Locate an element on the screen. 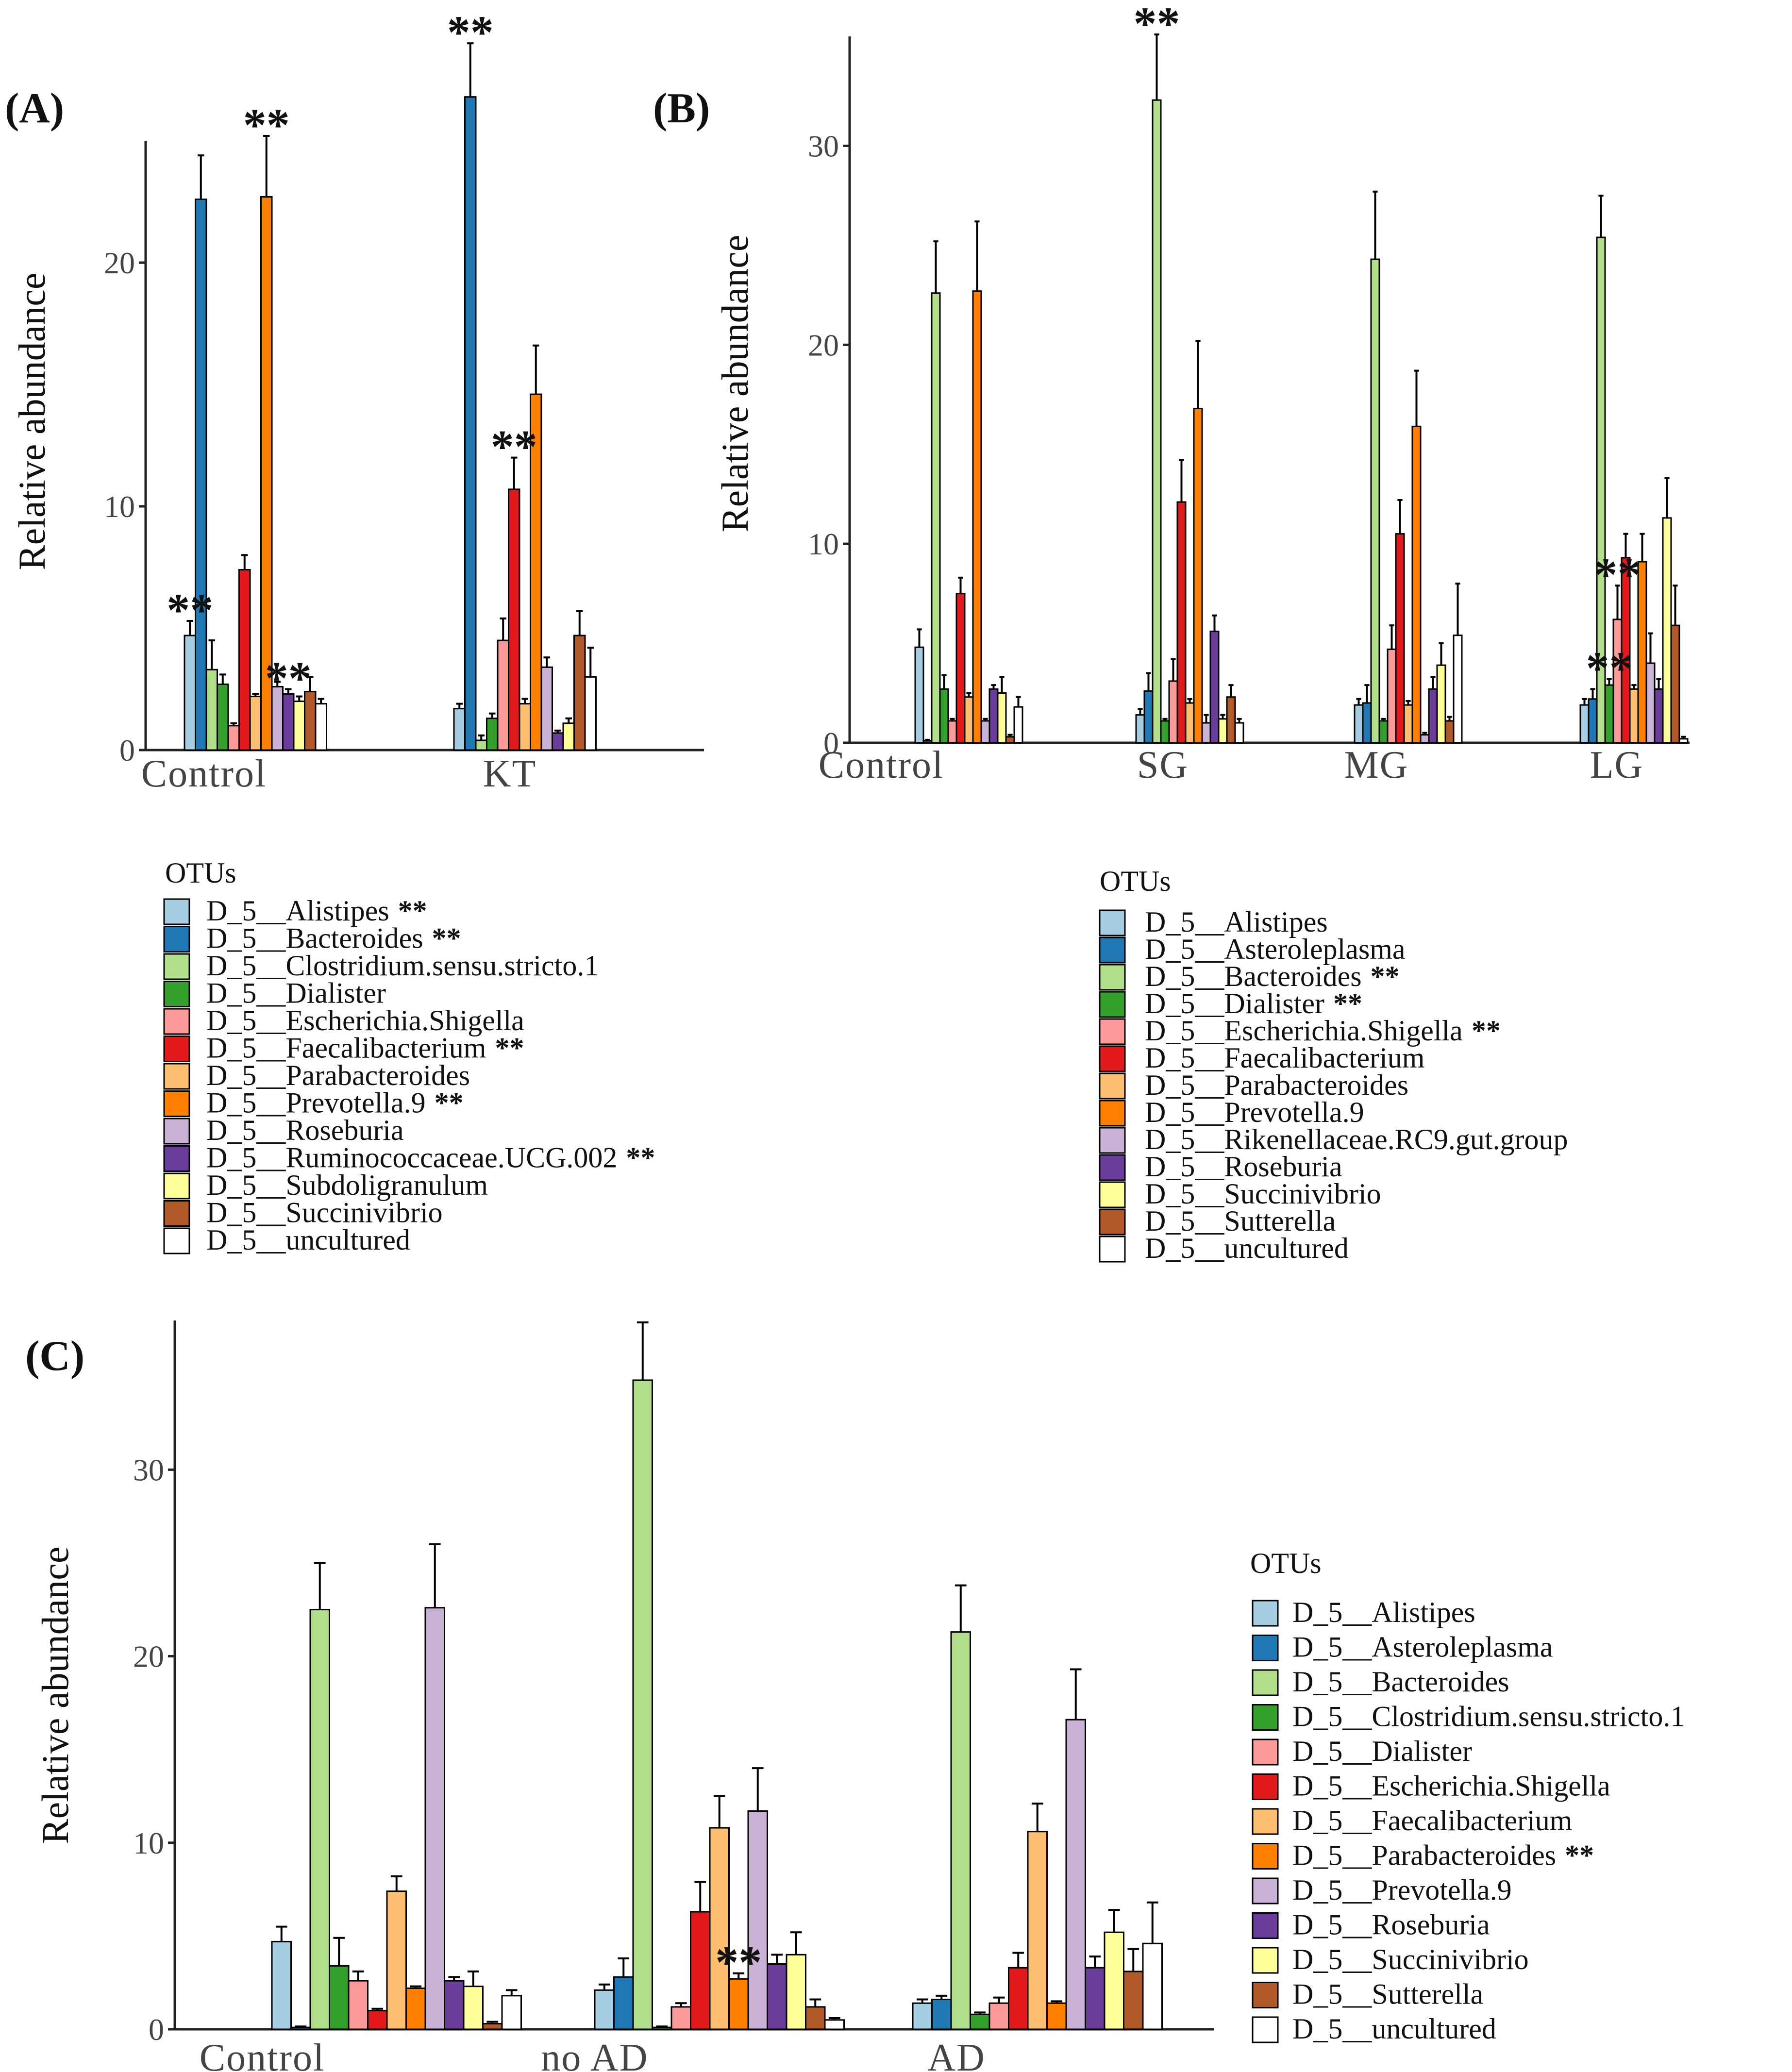 This screenshot has width=1792, height=2072. legend-label: D_5__Prevotella.9 is located at coordinates (1402, 1890).